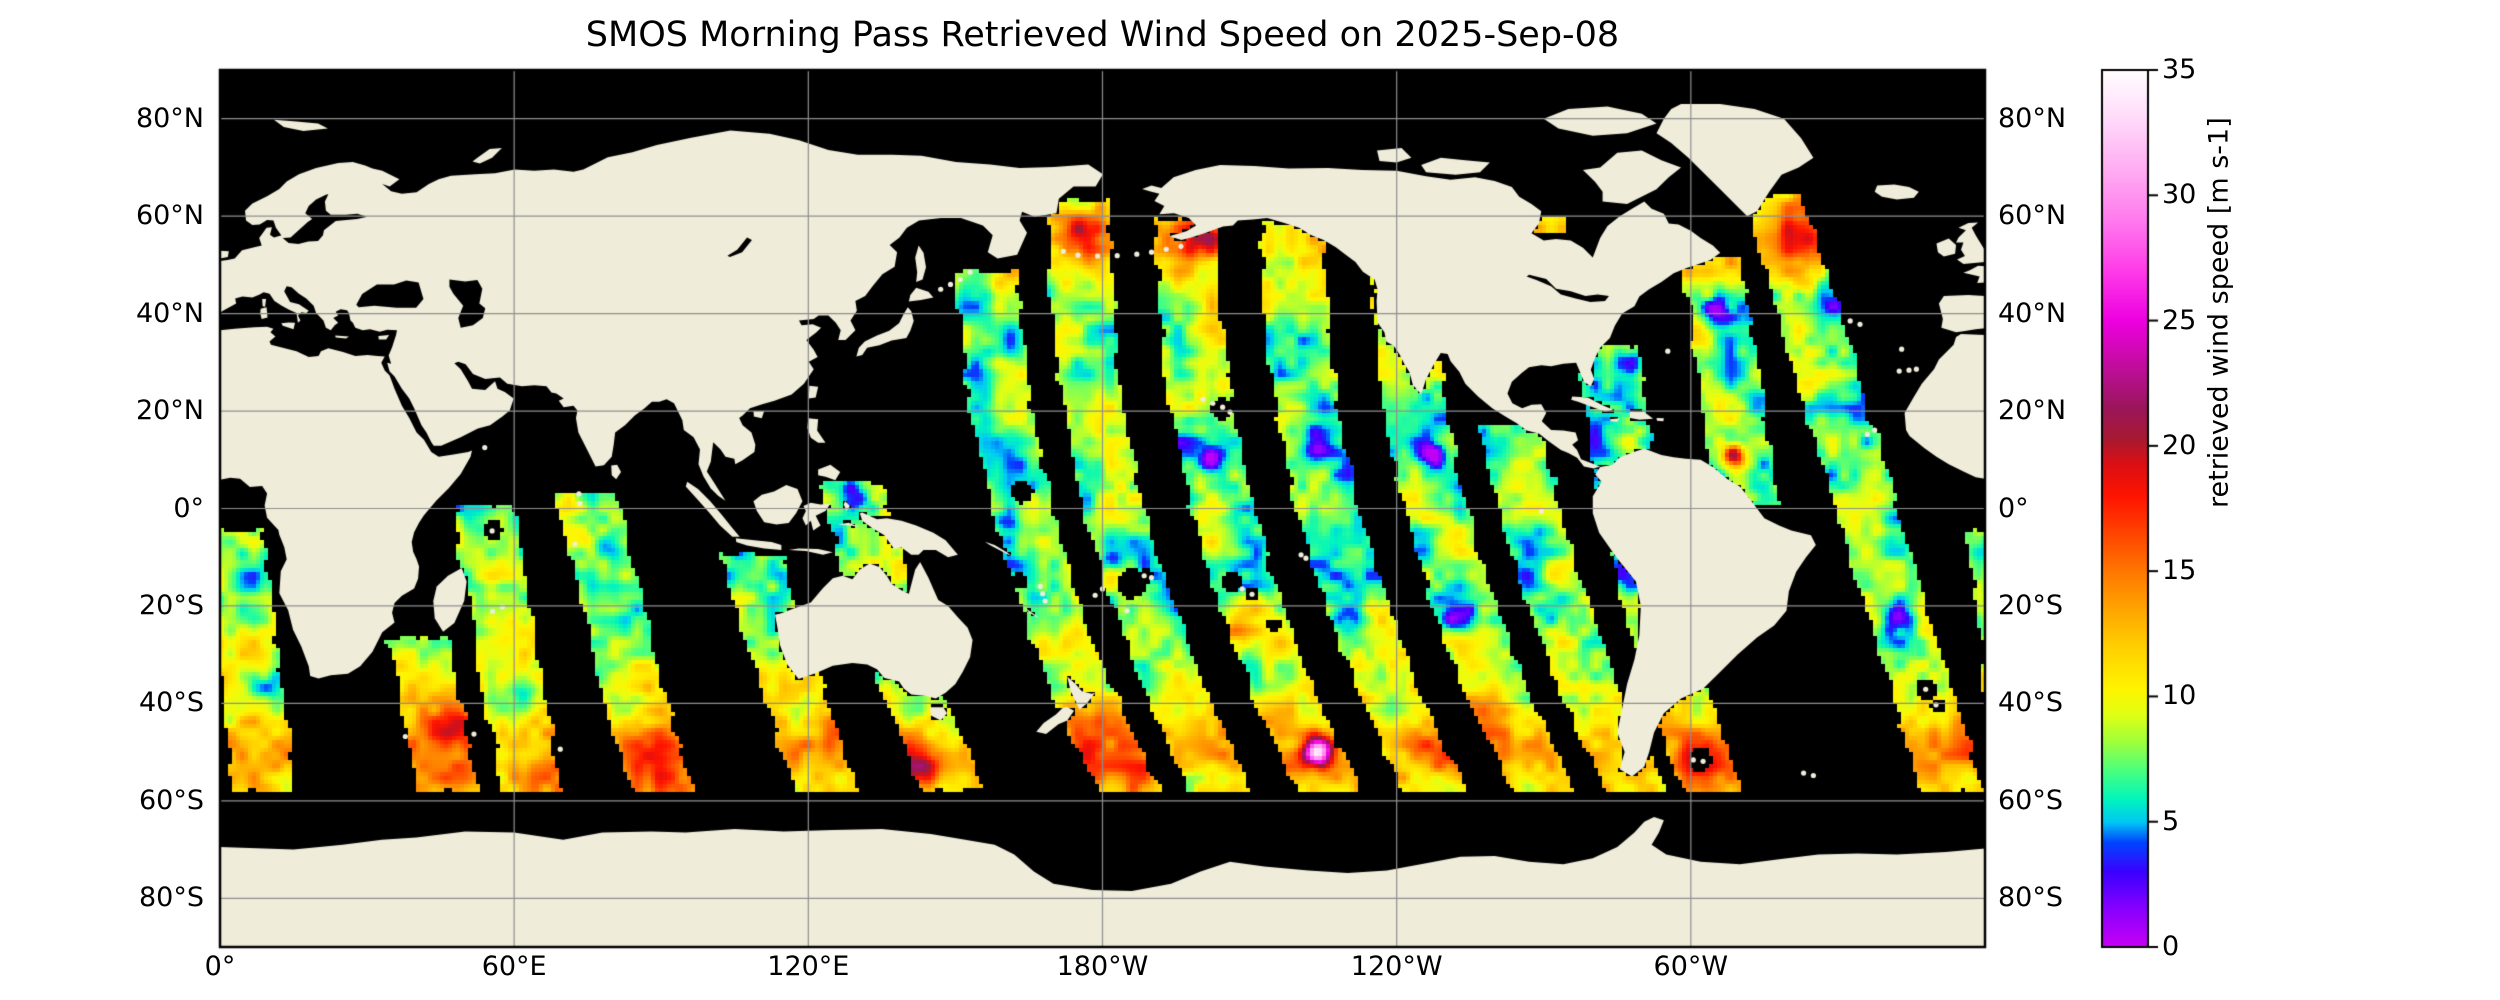  I want to click on lat-tick-right-80°N: 80°N, so click(2032, 118).